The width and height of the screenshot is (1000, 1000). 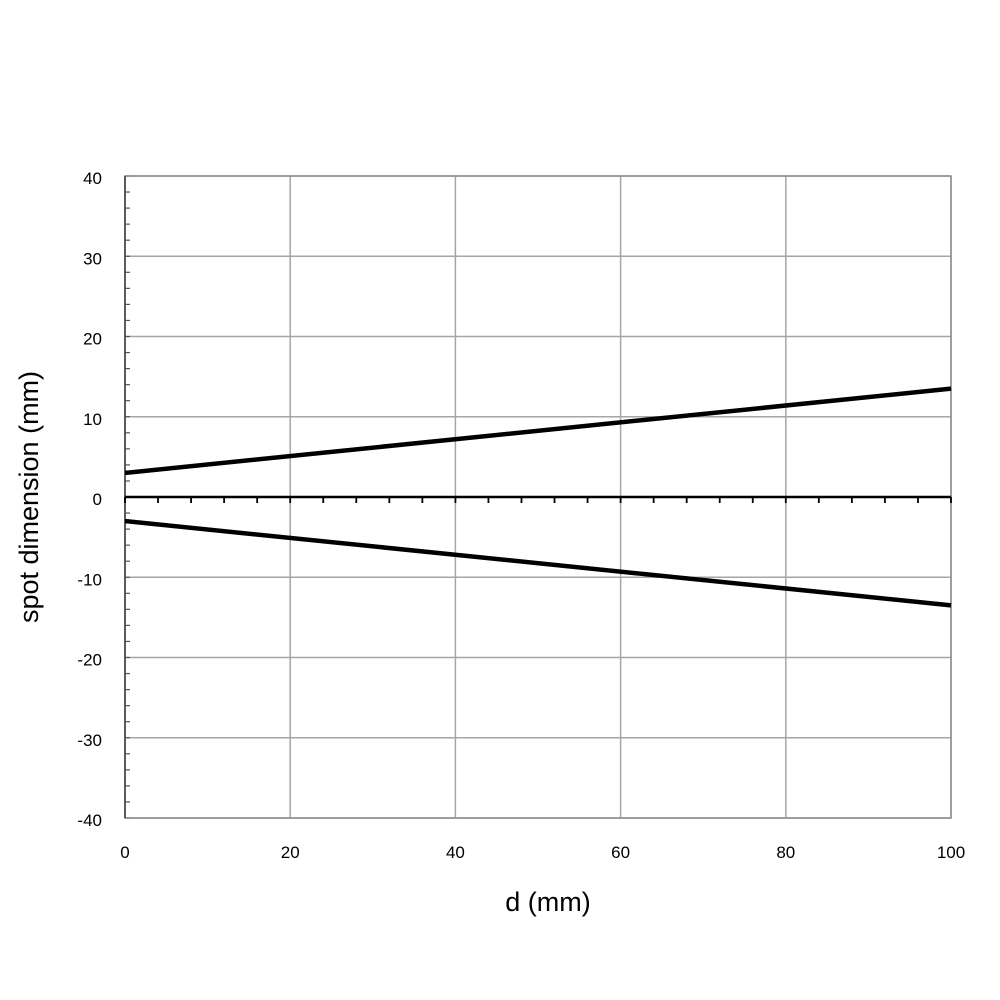 What do you see at coordinates (92, 339) in the screenshot?
I see `y-tick-label: 20` at bounding box center [92, 339].